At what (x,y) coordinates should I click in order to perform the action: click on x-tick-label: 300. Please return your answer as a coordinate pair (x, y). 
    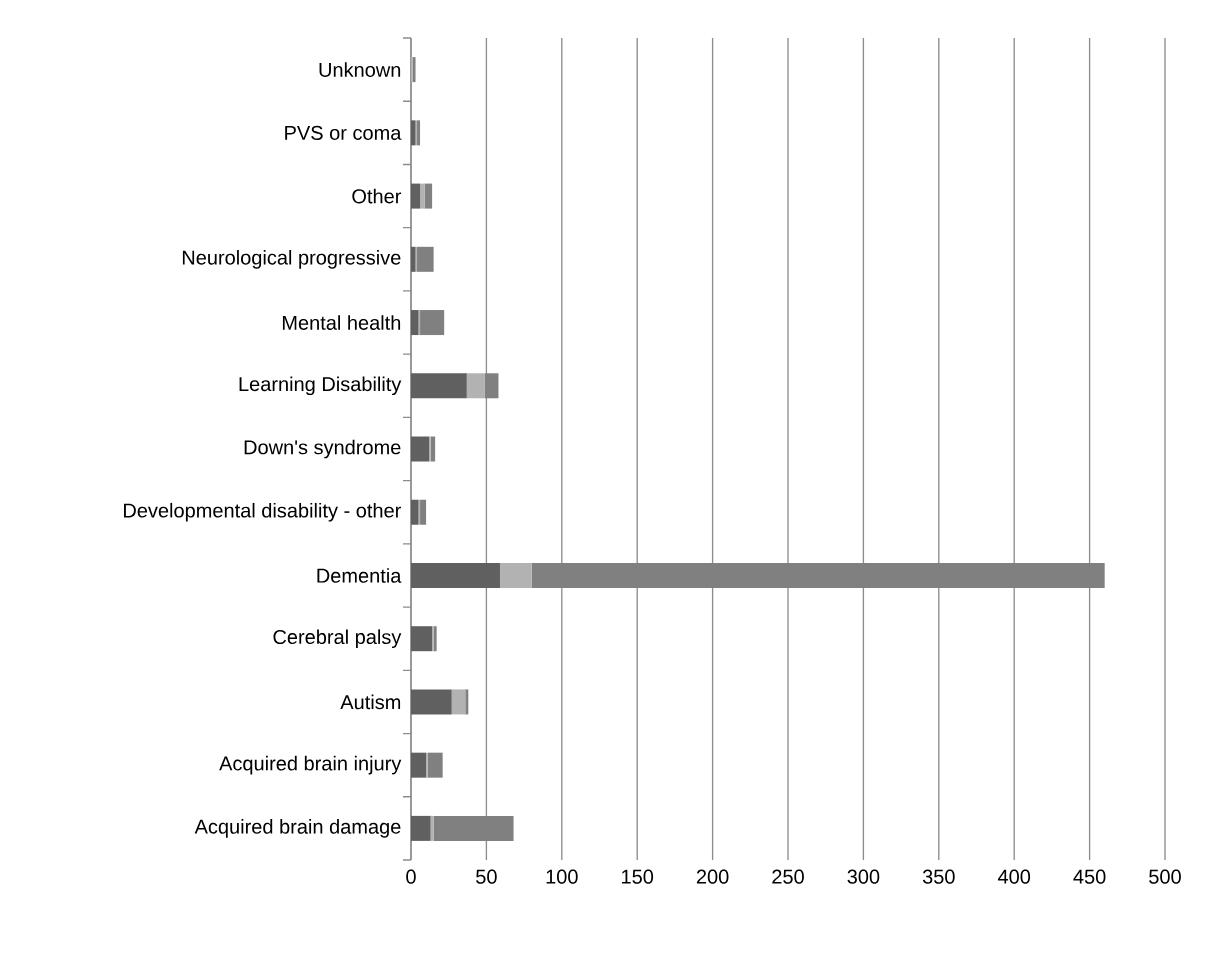
    Looking at the image, I should click on (863, 876).